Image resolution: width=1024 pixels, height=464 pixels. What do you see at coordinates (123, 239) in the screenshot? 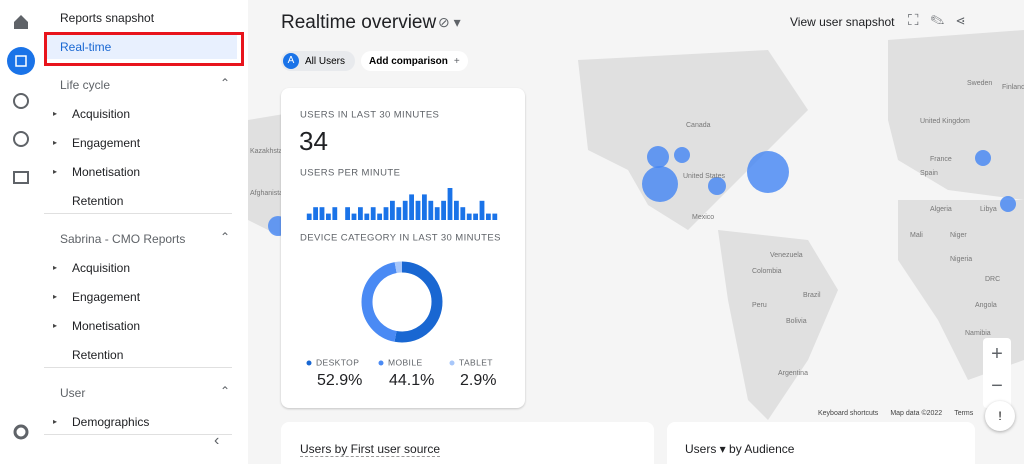
I see `section-title: Sabrina - CMO Reports` at bounding box center [123, 239].